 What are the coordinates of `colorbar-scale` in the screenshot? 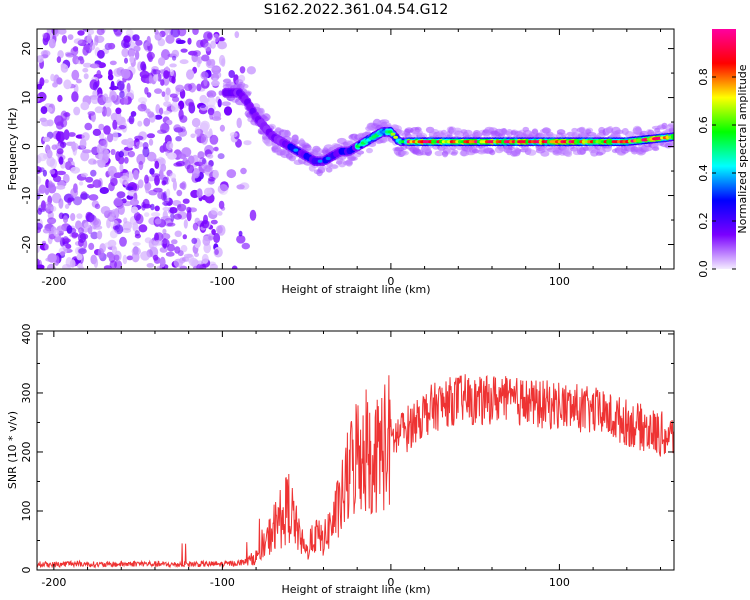 It's located at (724, 149).